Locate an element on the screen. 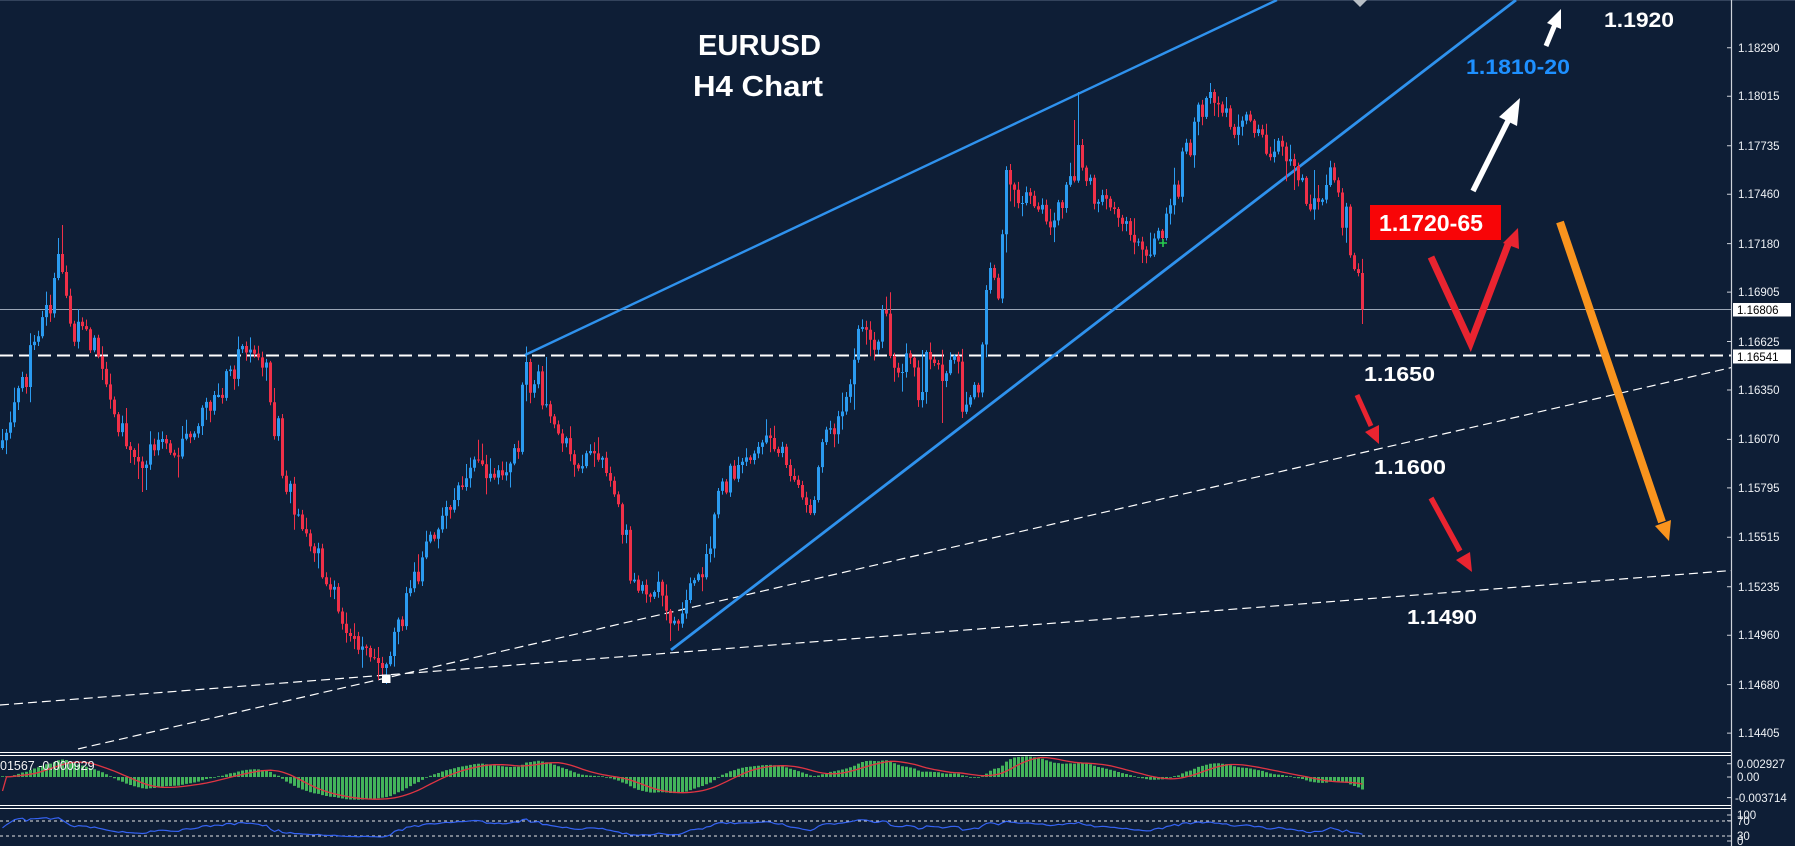 This screenshot has width=1795, height=846. svg-text: 30 is located at coordinates (1743, 837).